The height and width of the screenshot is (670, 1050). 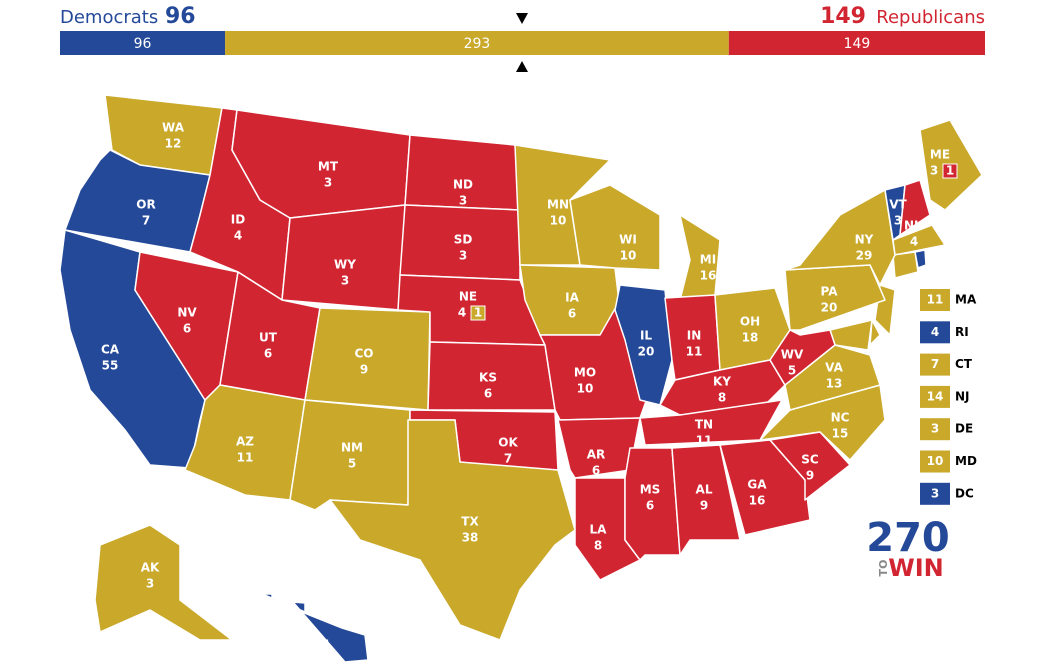 I want to click on state-ev: 18, so click(x=750, y=338).